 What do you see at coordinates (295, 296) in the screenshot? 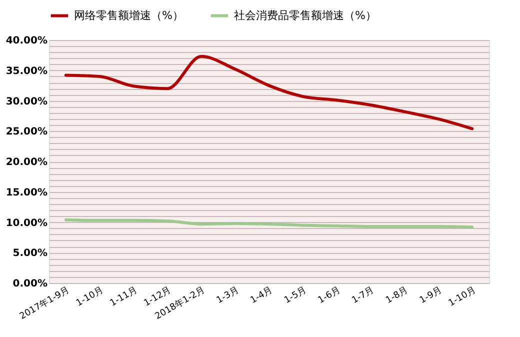
I see `x-tick-label: 1-5月` at bounding box center [295, 296].